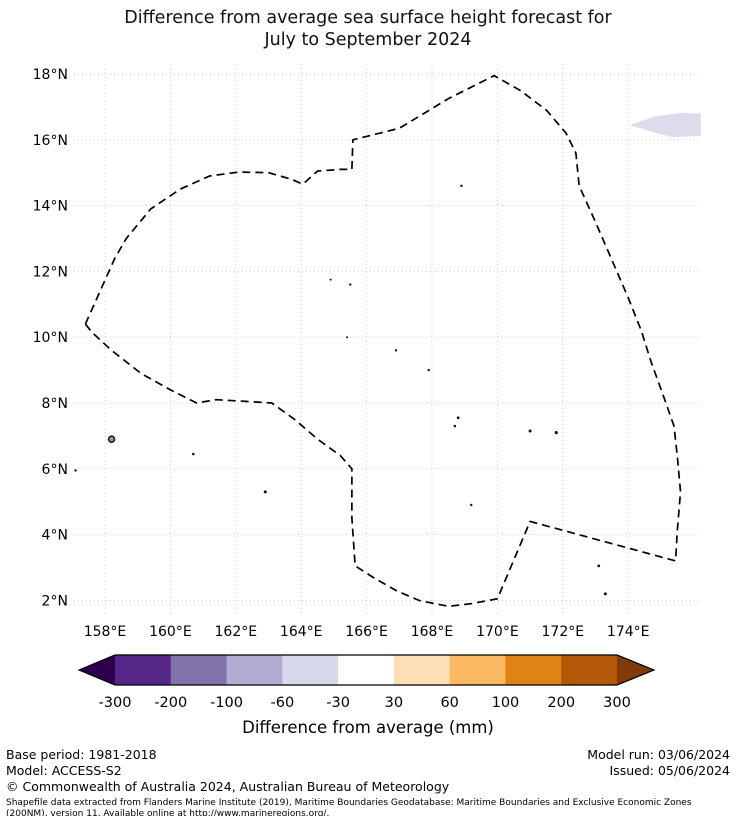 The image size is (736, 816). I want to click on colorbar-tick-label: 300, so click(617, 703).